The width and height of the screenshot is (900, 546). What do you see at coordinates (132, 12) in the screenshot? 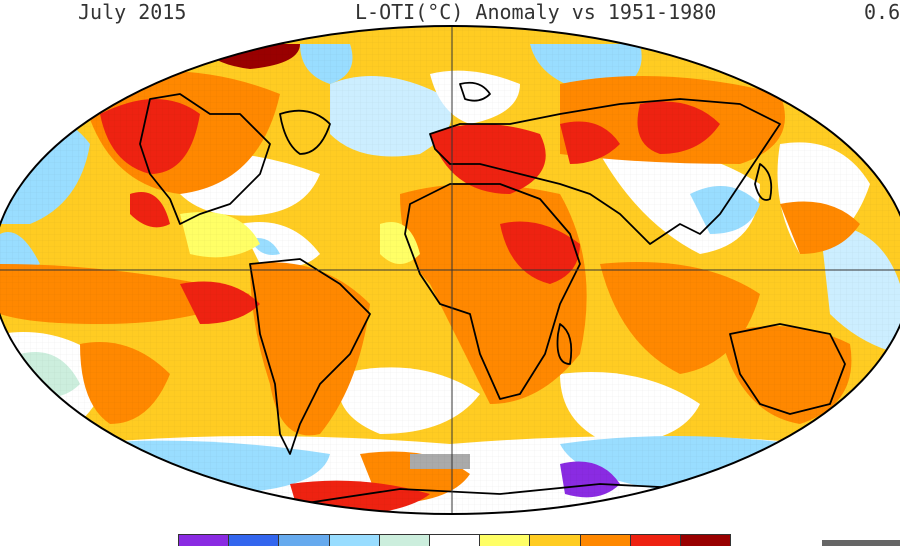
I see `map-date: July 2015` at bounding box center [132, 12].